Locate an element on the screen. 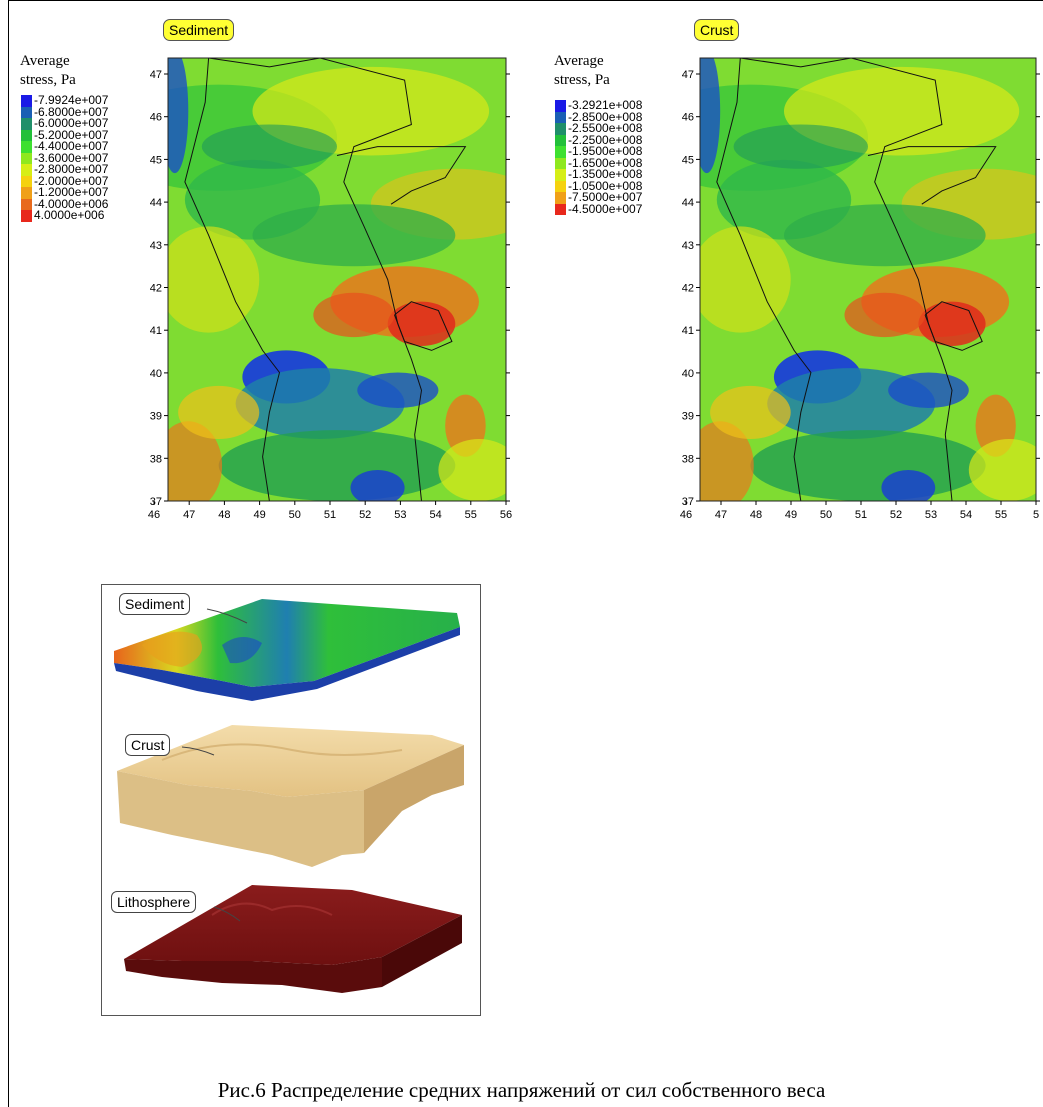 This screenshot has height=1107, width=1043. layers-3d-drawing is located at coordinates (289, 796).